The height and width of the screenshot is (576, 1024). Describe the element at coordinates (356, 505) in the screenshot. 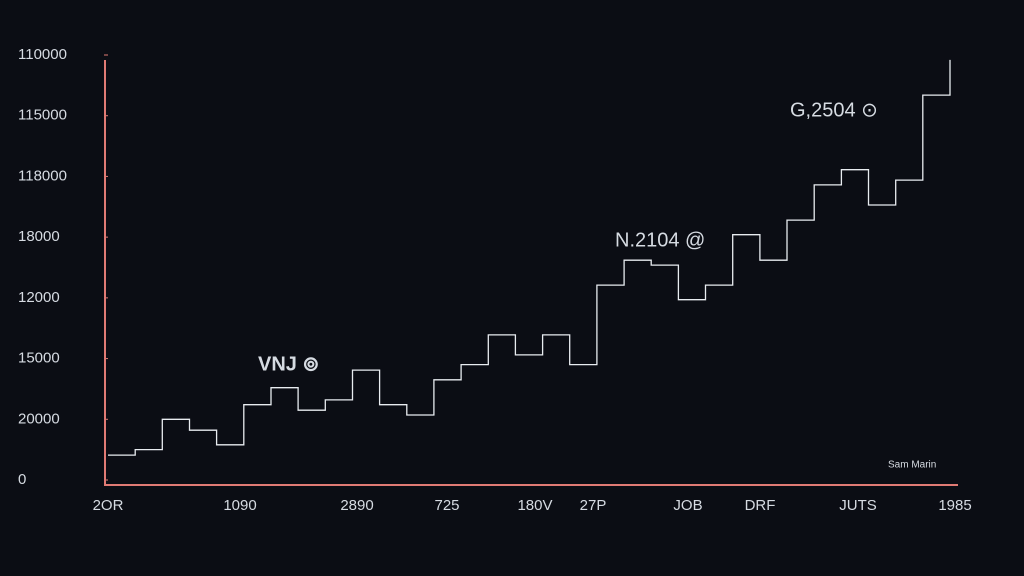

I see `x-tick-label: 2890` at that location.